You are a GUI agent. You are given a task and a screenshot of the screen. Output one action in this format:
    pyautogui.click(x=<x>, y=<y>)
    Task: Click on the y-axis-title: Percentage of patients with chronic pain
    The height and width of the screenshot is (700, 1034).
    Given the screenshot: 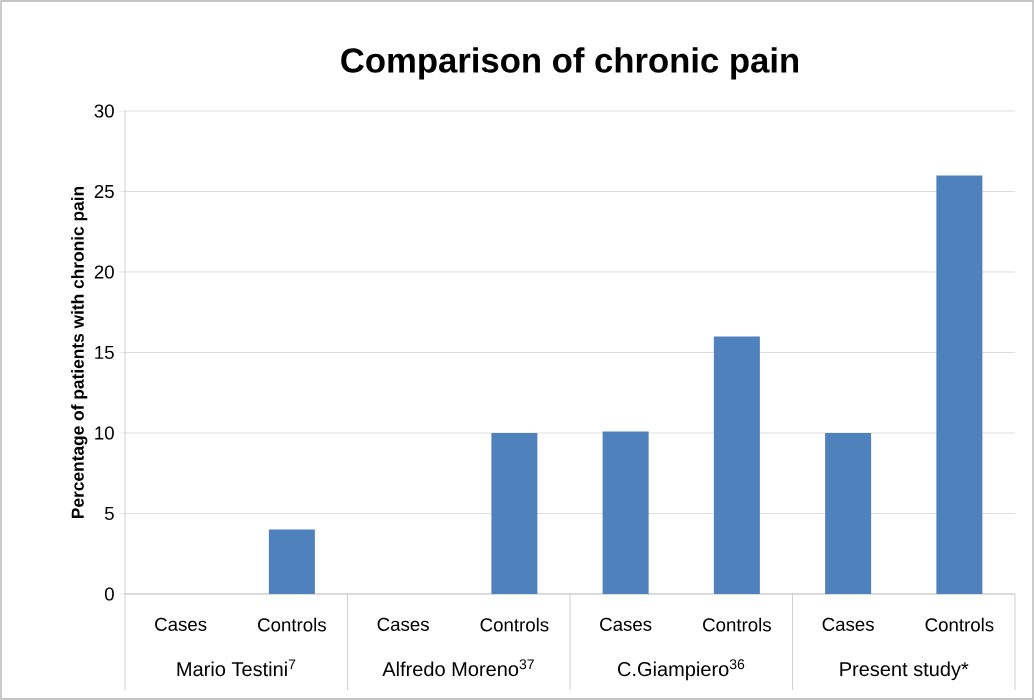 What is the action you would take?
    pyautogui.click(x=79, y=352)
    